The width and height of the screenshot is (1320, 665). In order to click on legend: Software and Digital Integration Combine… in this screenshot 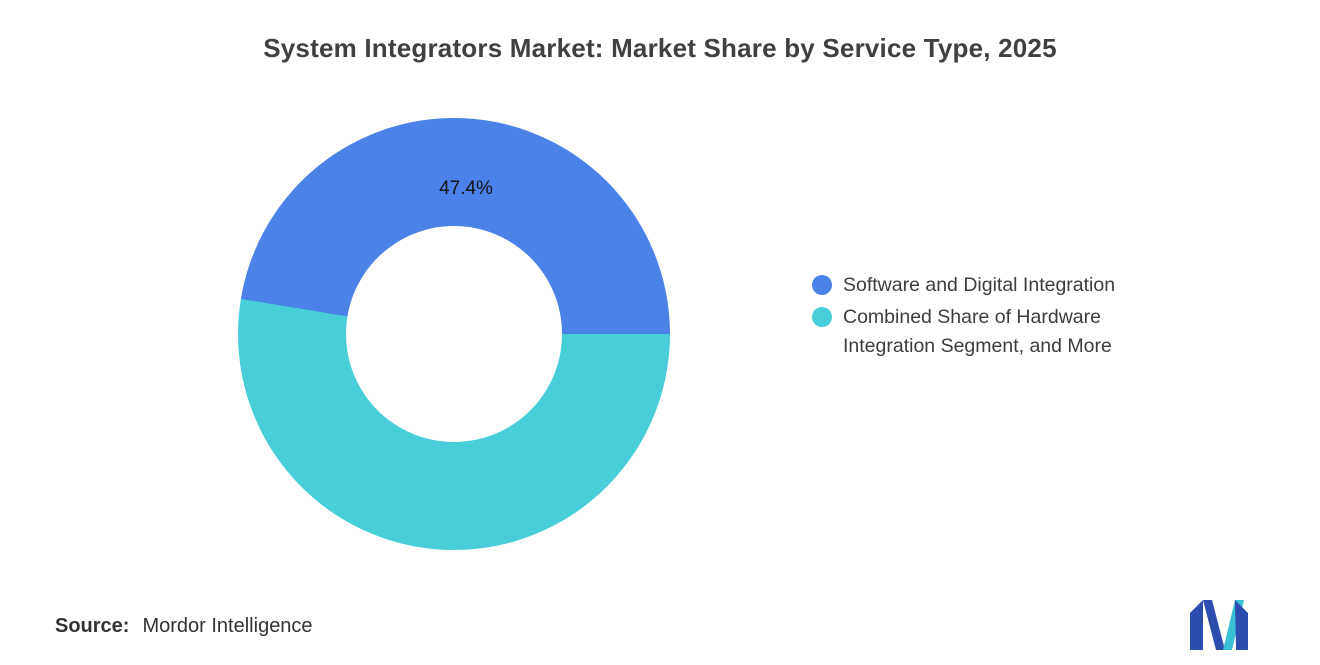, I will do `click(987, 315)`.